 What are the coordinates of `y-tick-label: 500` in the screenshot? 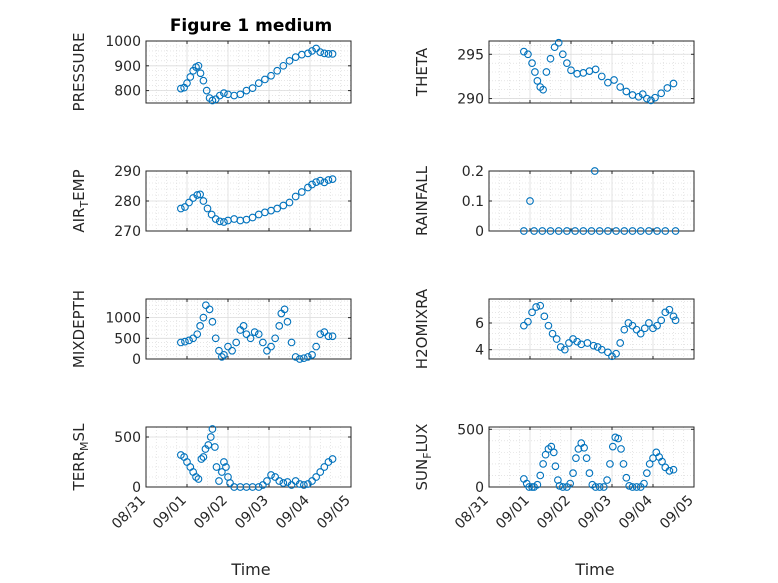 It's located at (470, 430).